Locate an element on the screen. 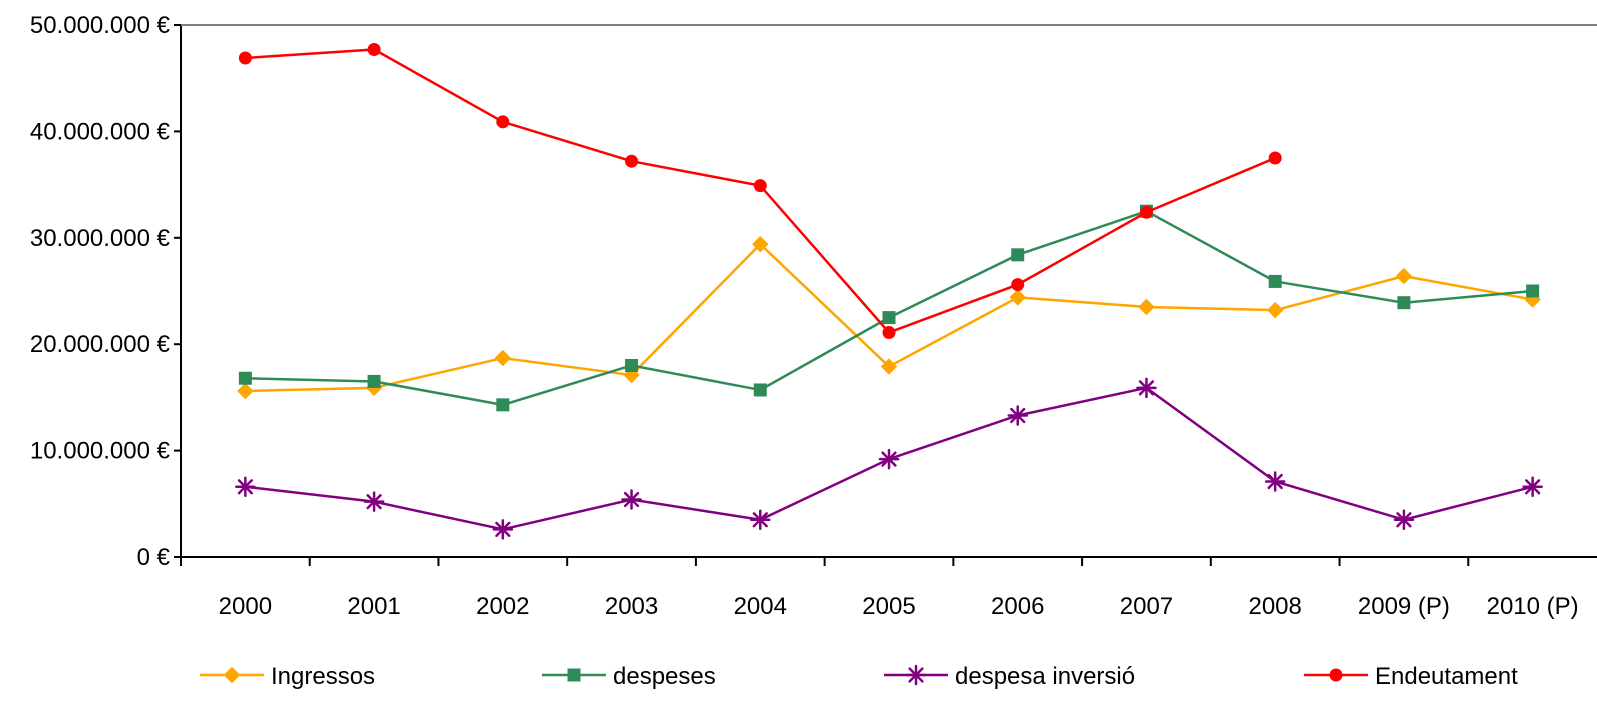  y-tick-label: 20.000.000 € is located at coordinates (100, 344).